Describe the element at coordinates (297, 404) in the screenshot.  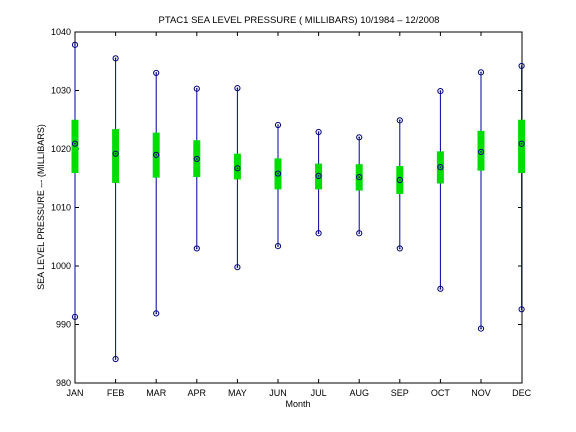
I see `x-axis-label: Month` at that location.